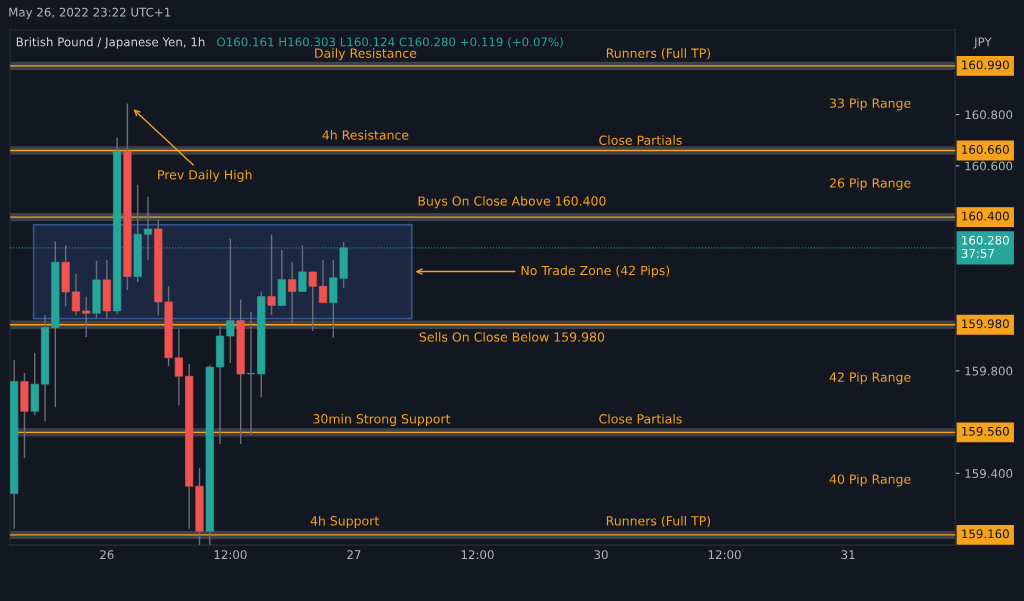 The height and width of the screenshot is (601, 1024). I want to click on annotation: 26 Pip Range, so click(870, 184).